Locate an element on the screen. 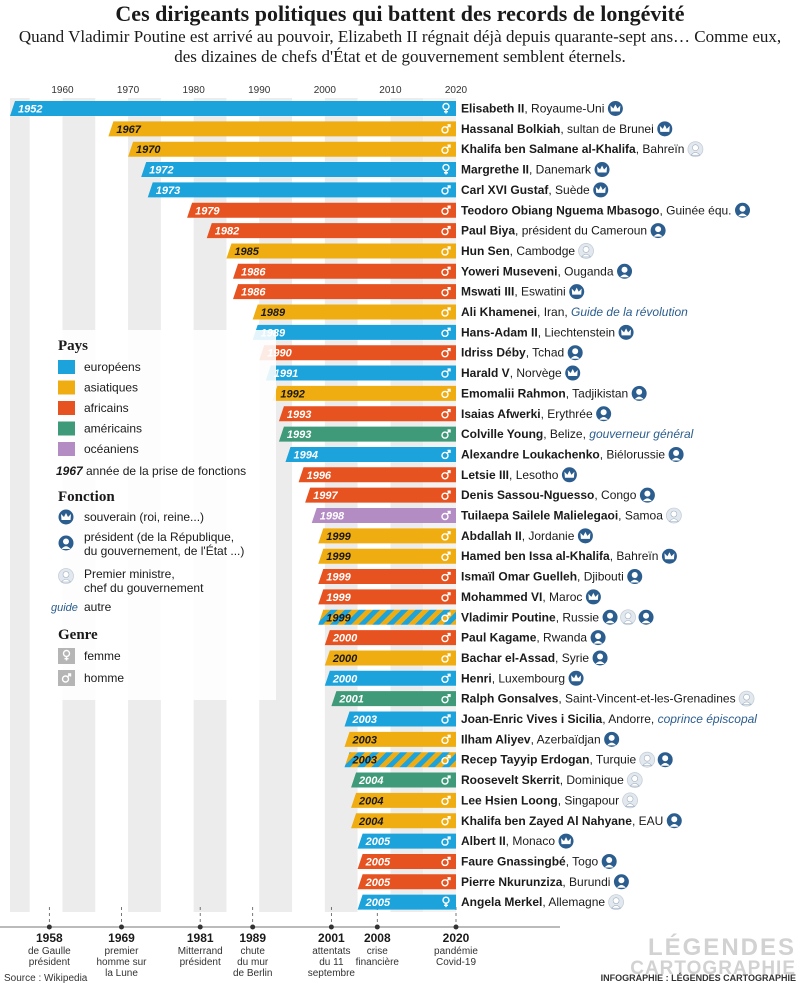 Image resolution: width=800 pixels, height=986 pixels. leader-country: , Norvège is located at coordinates (536, 373).